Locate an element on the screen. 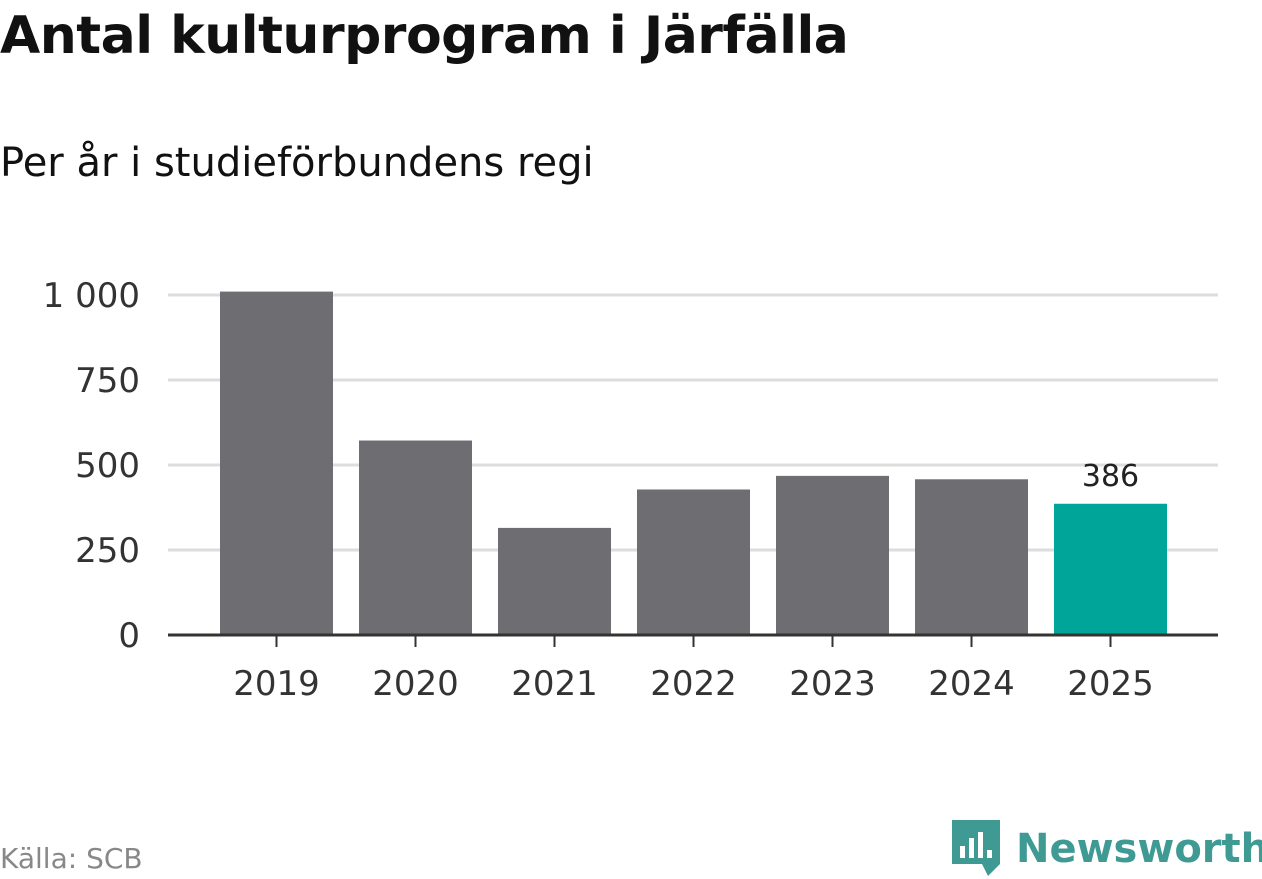 The width and height of the screenshot is (1262, 879). bar-2019 is located at coordinates (276, 463).